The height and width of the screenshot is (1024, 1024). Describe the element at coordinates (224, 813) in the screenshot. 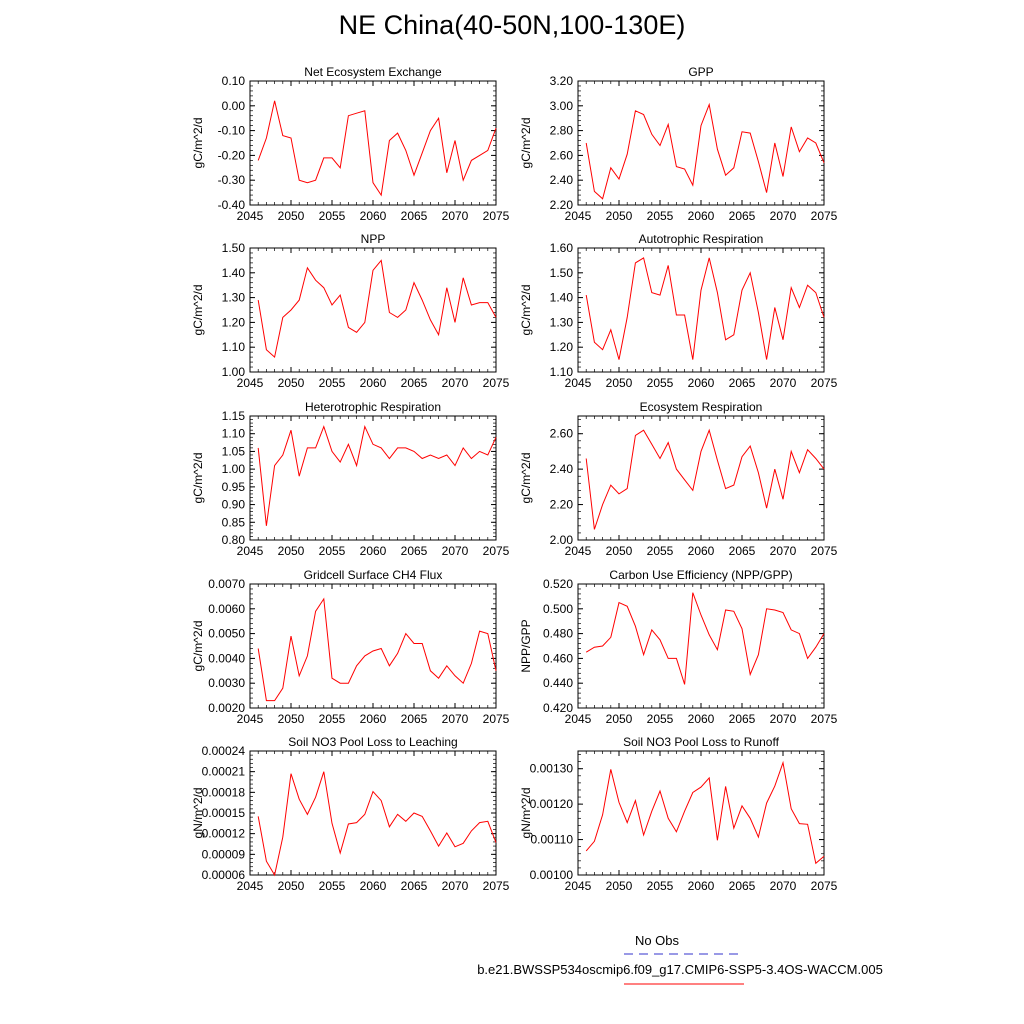

I see `y-tick-label: 0.00015` at that location.